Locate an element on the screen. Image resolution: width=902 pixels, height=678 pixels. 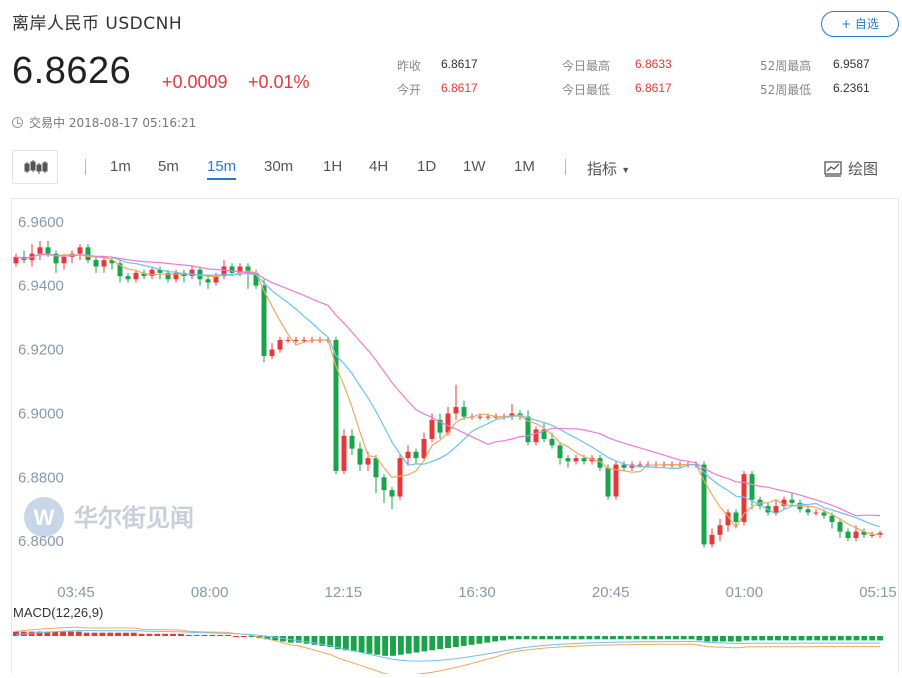
indicator-label: 指标 is located at coordinates (602, 169).